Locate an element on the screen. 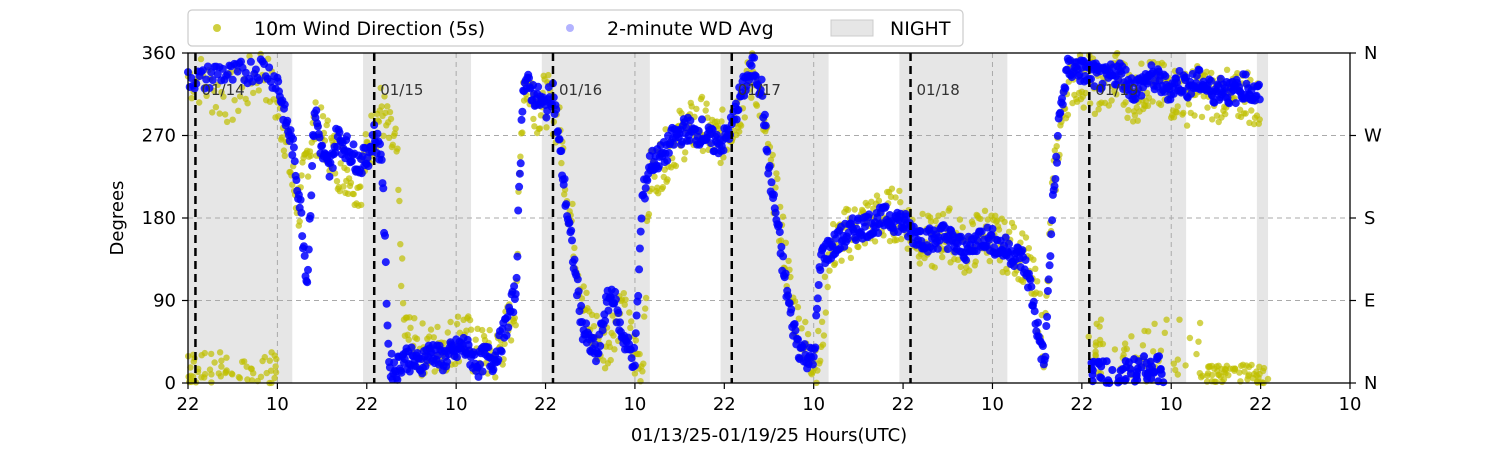  night-band is located at coordinates (240, 218).